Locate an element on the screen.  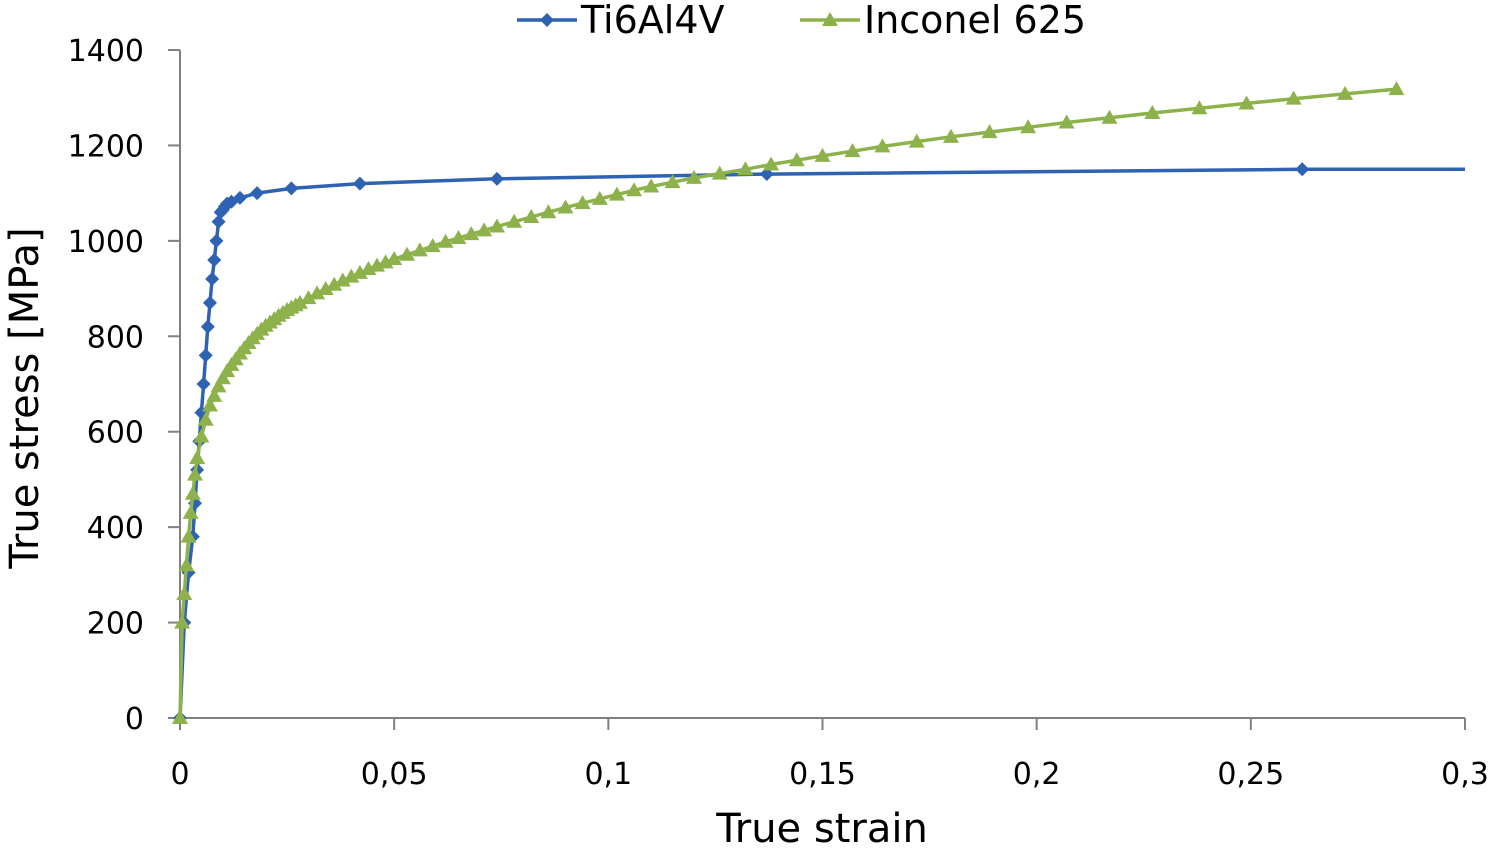
legend-item-1: Inconel 625 is located at coordinates (943, 21).